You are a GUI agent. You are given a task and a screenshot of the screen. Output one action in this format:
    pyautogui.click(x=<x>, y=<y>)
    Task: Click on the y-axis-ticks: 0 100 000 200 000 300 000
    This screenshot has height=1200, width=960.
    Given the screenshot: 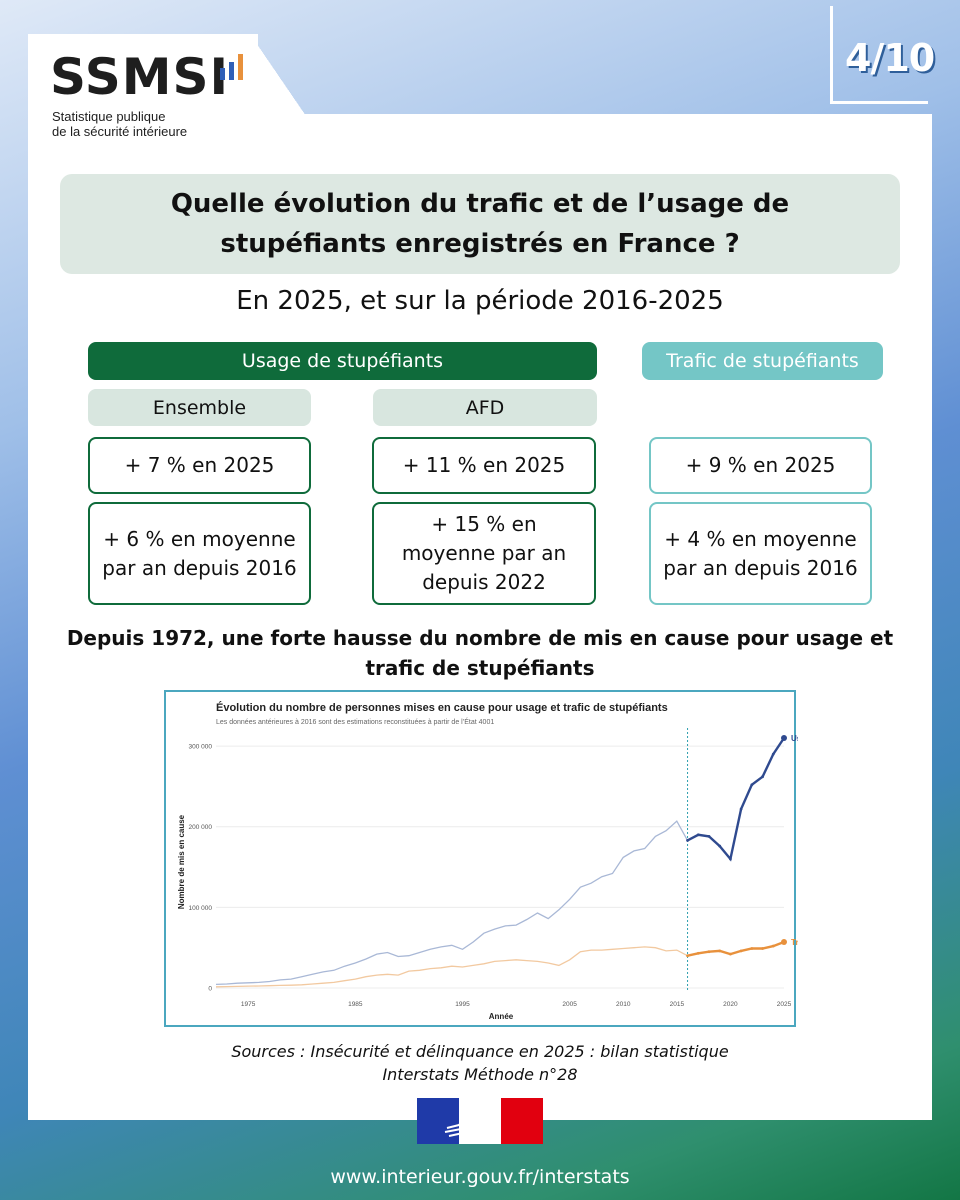 What is the action you would take?
    pyautogui.click(x=201, y=868)
    